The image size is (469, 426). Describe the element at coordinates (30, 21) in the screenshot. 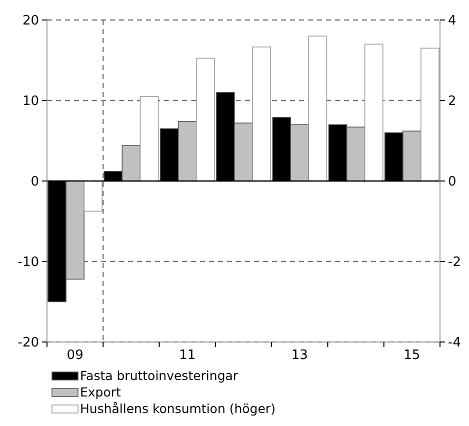

I see `y-tick-label: 20` at that location.